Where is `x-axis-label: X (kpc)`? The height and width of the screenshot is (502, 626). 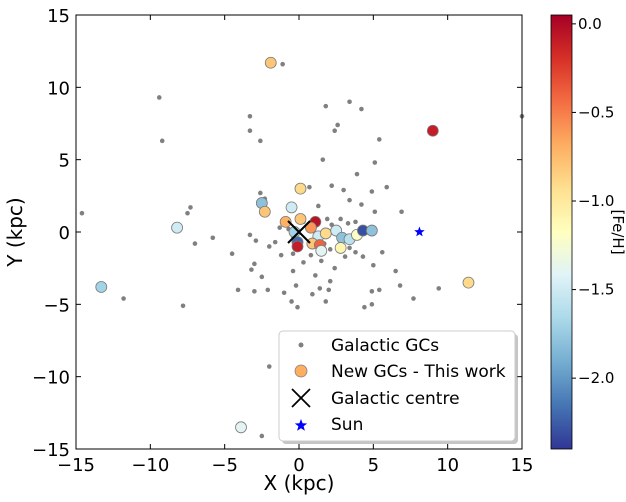 x-axis-label: X (kpc) is located at coordinates (299, 483).